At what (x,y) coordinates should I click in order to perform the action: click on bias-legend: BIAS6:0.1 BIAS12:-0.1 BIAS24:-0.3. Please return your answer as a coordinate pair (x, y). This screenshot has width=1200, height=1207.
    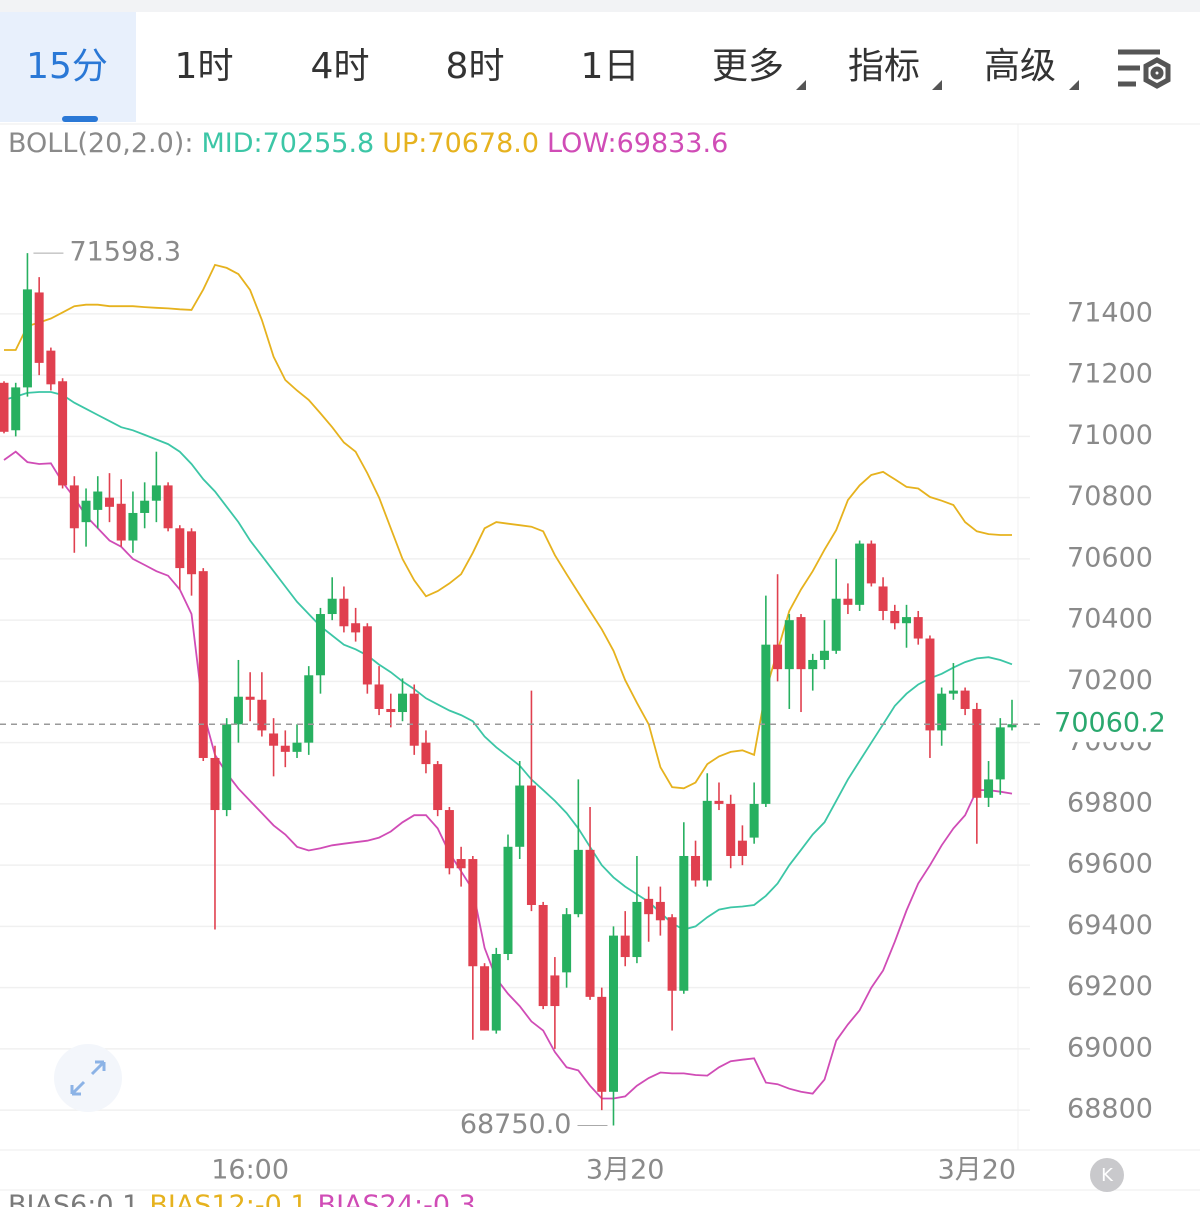
    Looking at the image, I should click on (242, 1198).